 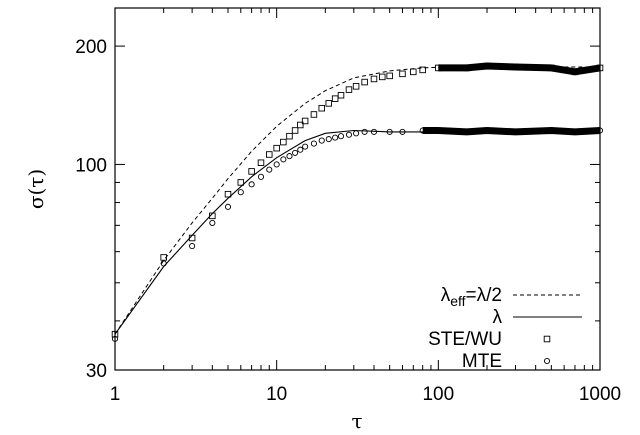 I want to click on legend-label-main: λ, so click(x=446, y=295).